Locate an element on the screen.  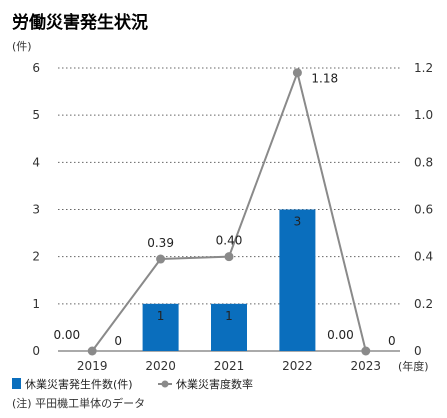
left-tick-label: 0 is located at coordinates (36, 351).